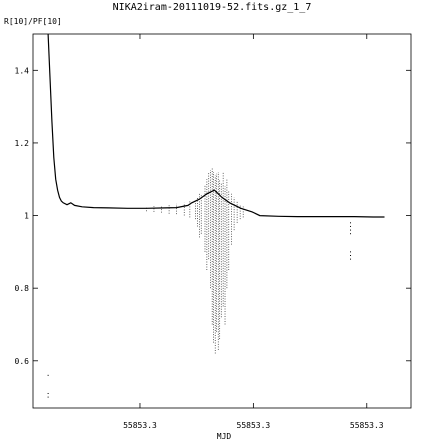  What do you see at coordinates (212, 7) in the screenshot?
I see `chart-title: NIKA2iram-20111019-52.fits.gz_1_7` at bounding box center [212, 7].